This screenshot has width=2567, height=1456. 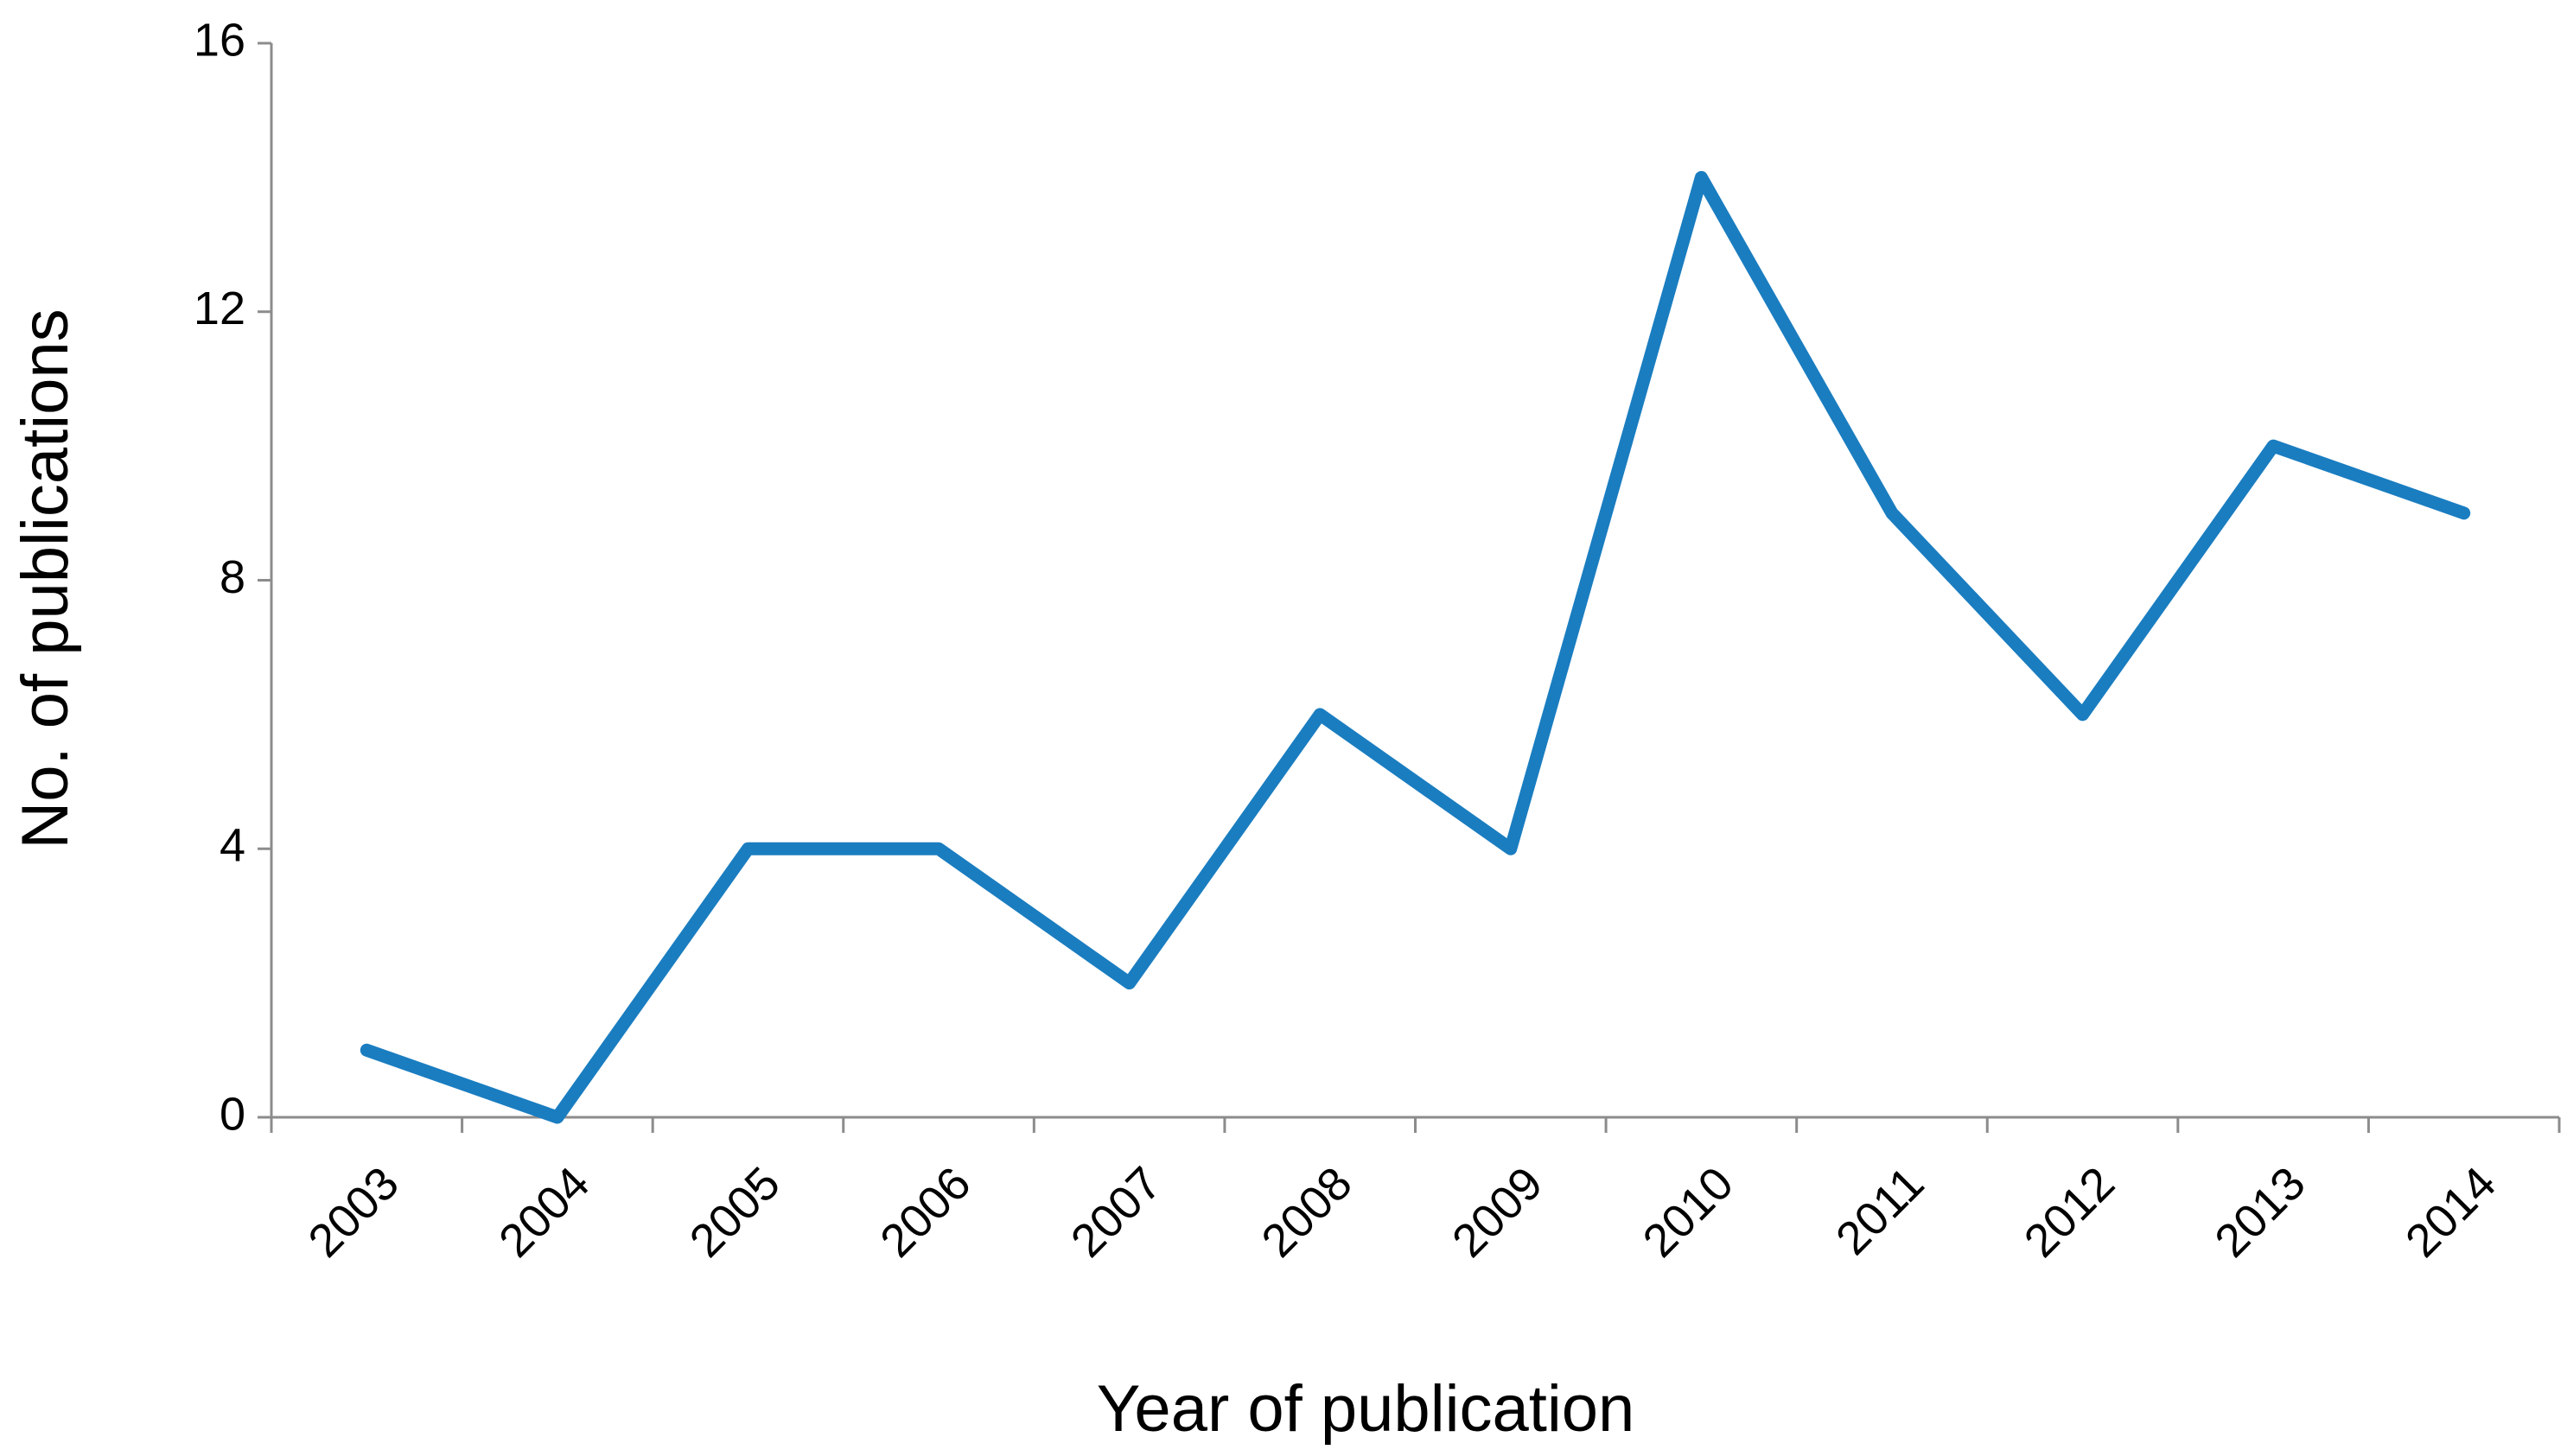 What do you see at coordinates (46, 579) in the screenshot?
I see `y-axis-title: No. of publications` at bounding box center [46, 579].